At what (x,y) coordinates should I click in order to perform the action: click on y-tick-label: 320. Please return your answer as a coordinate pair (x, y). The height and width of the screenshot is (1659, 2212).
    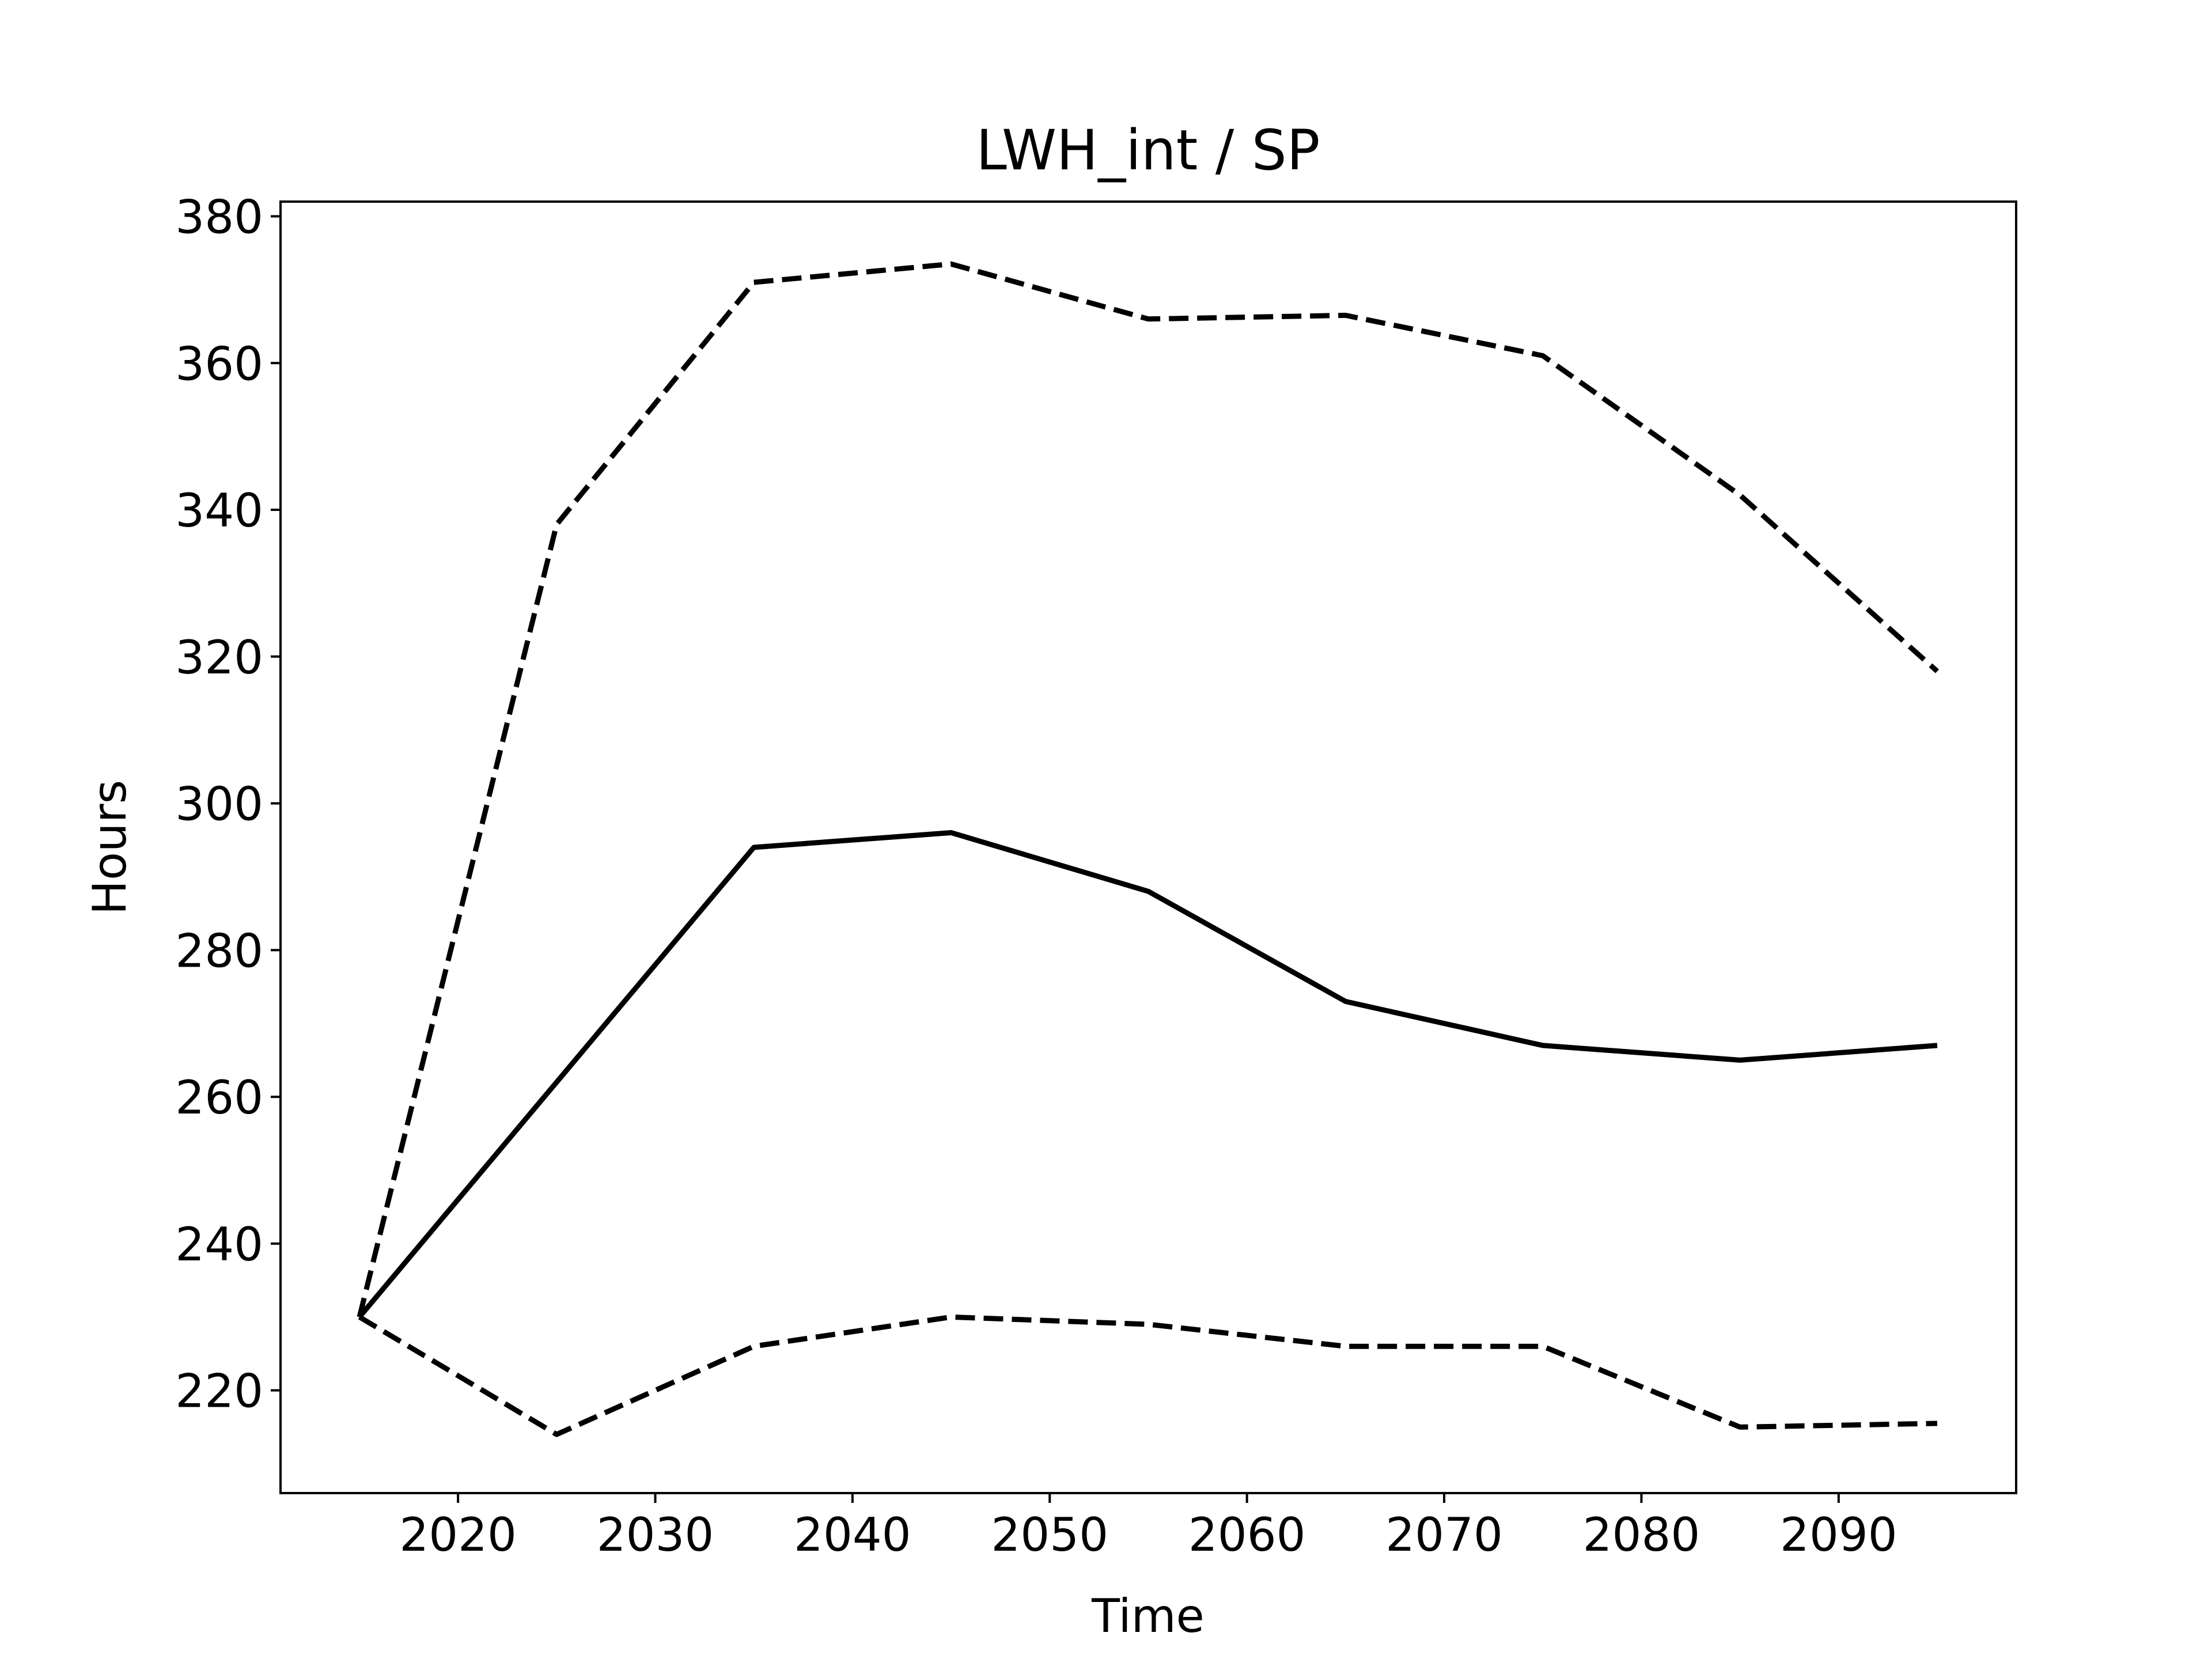
    Looking at the image, I should click on (219, 657).